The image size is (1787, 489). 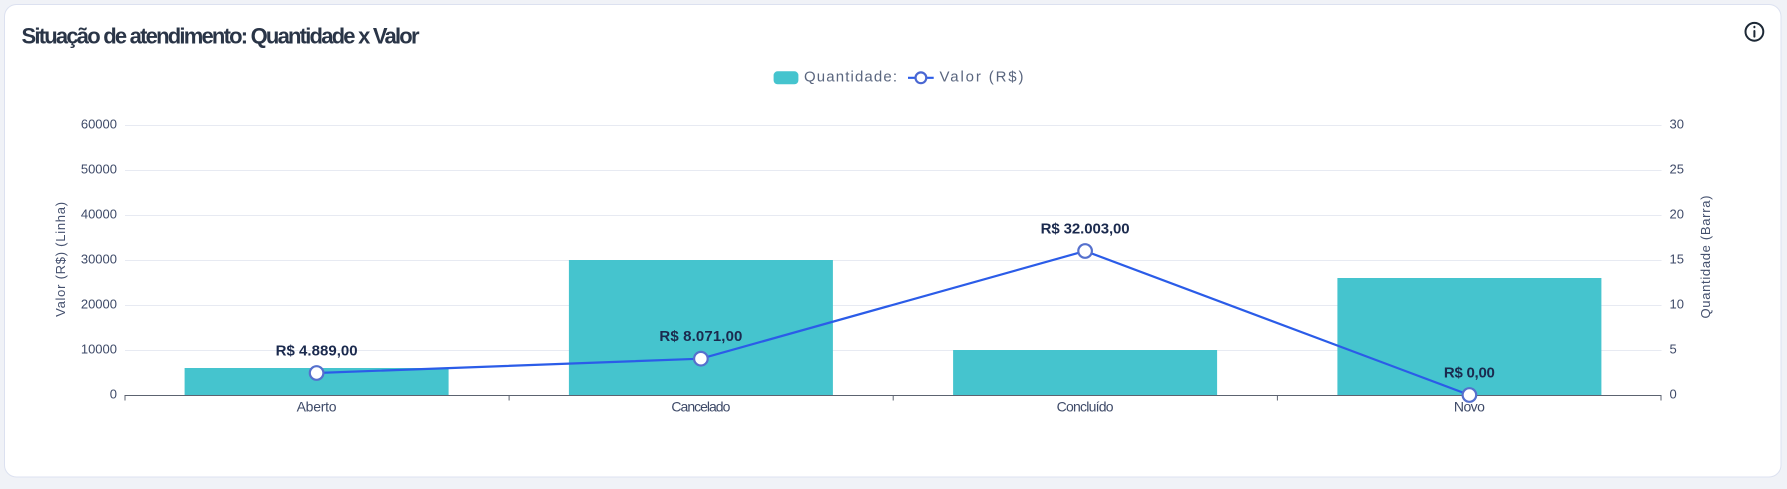 What do you see at coordinates (1469, 373) in the screenshot?
I see `svg-text: R$ 0,00` at bounding box center [1469, 373].